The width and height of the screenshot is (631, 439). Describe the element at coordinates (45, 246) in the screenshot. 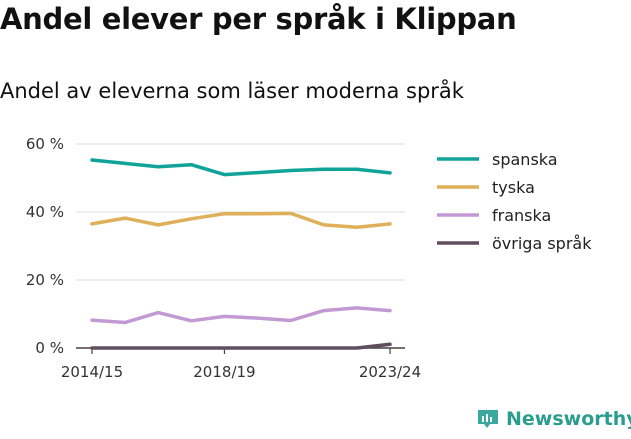

I see `y-axis-ticks: 0 % 20 % 40 % 60 %` at that location.